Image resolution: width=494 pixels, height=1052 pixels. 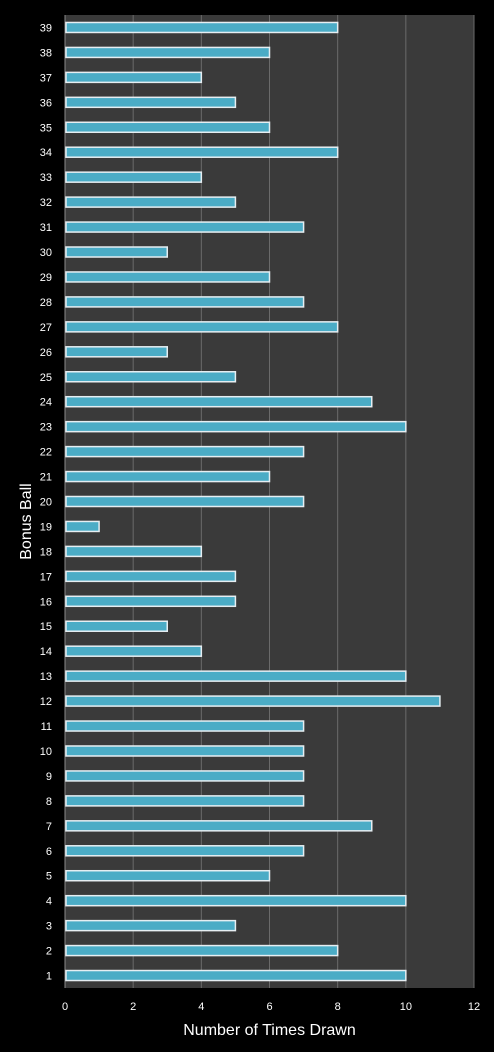 What do you see at coordinates (46, 552) in the screenshot?
I see `y-tick-label: 18` at bounding box center [46, 552].